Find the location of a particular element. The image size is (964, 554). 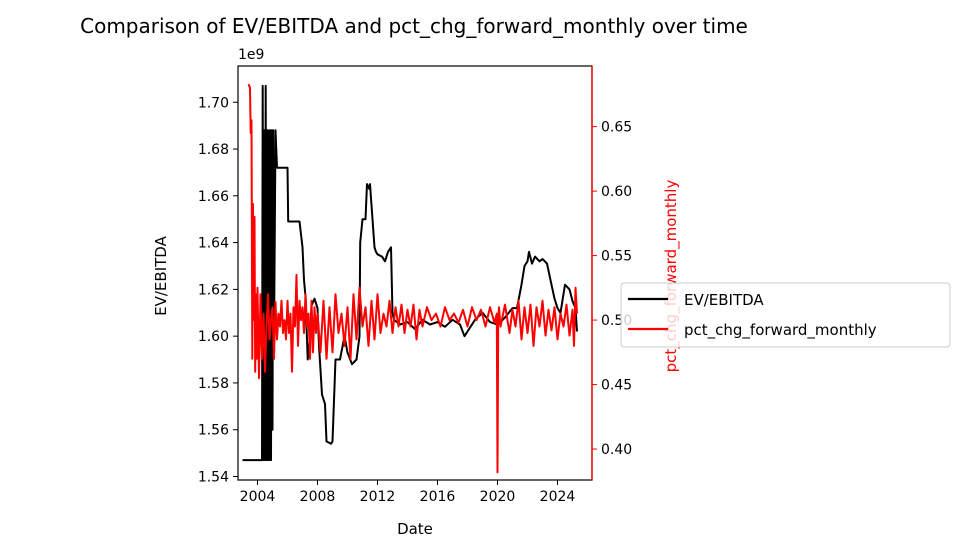

y-left-tick-label: 1.68 is located at coordinates (213, 150).